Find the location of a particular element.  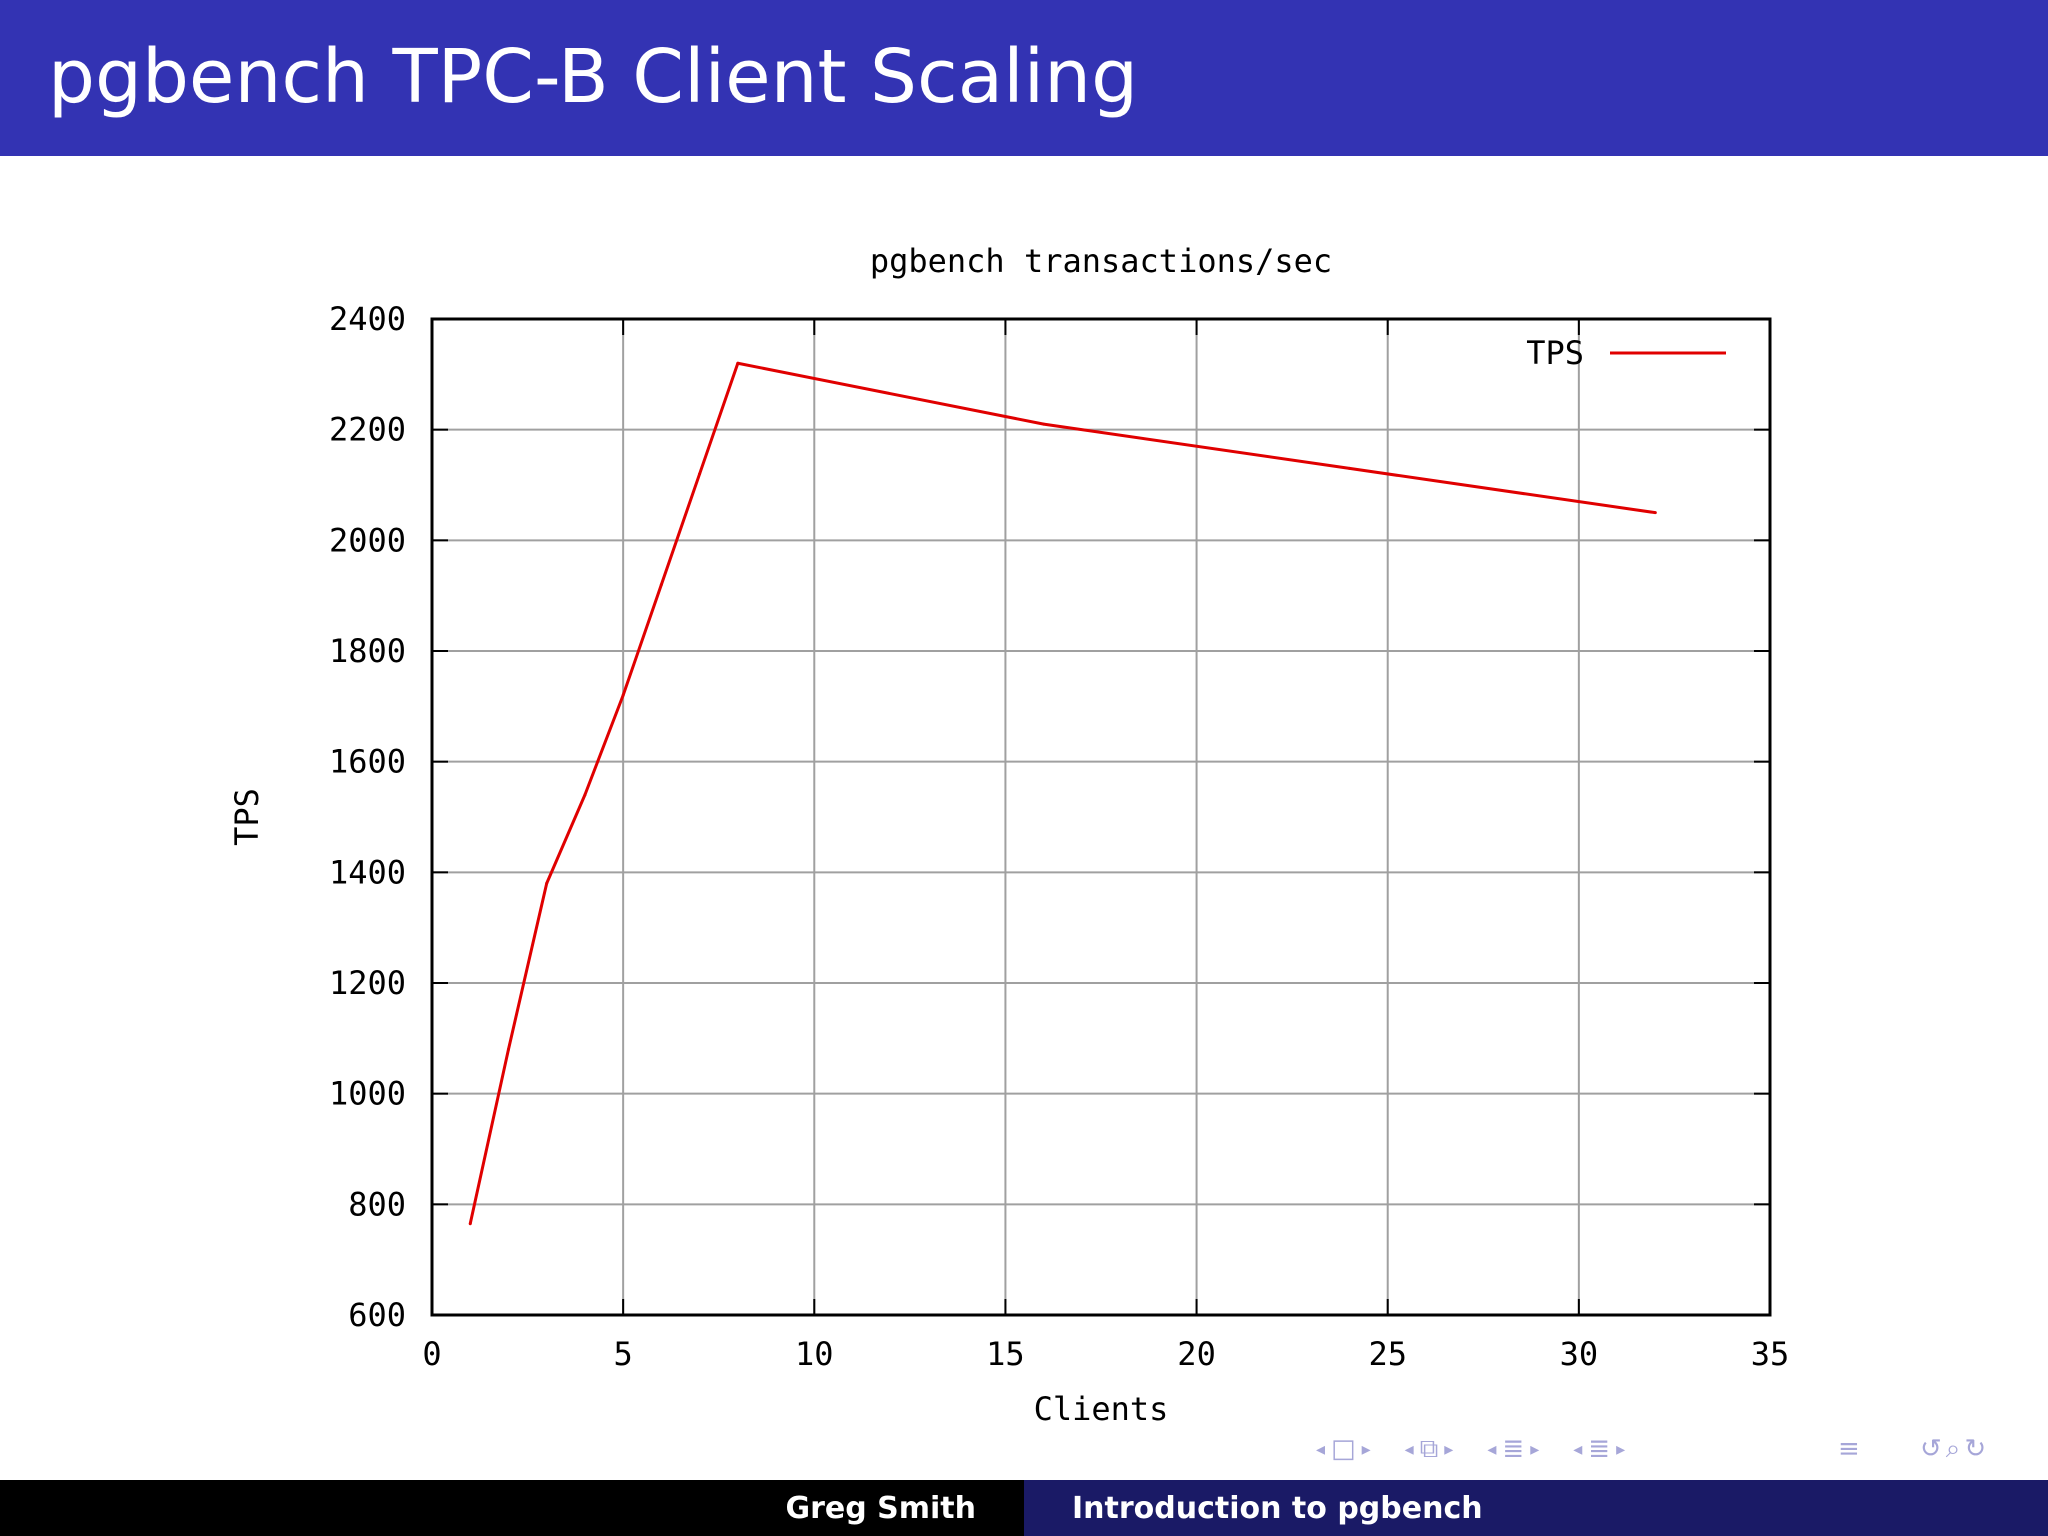

y-tick-label: 1400 is located at coordinates (367, 872).